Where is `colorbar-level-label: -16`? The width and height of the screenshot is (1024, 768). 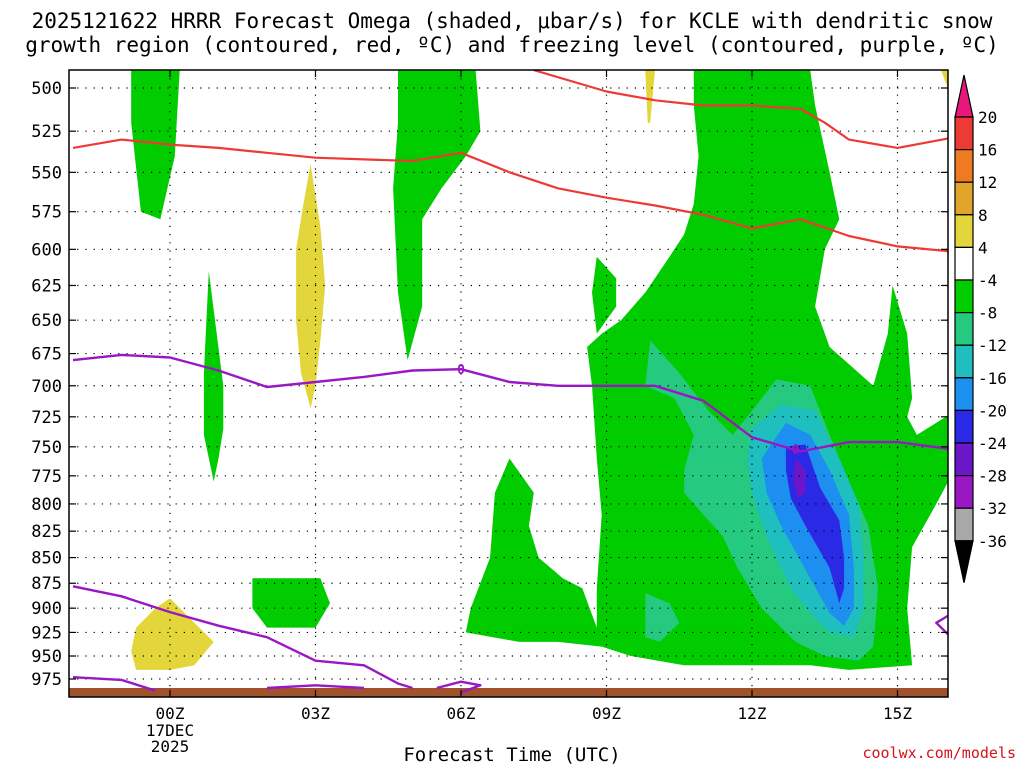 colorbar-level-label: -16 is located at coordinates (992, 378).